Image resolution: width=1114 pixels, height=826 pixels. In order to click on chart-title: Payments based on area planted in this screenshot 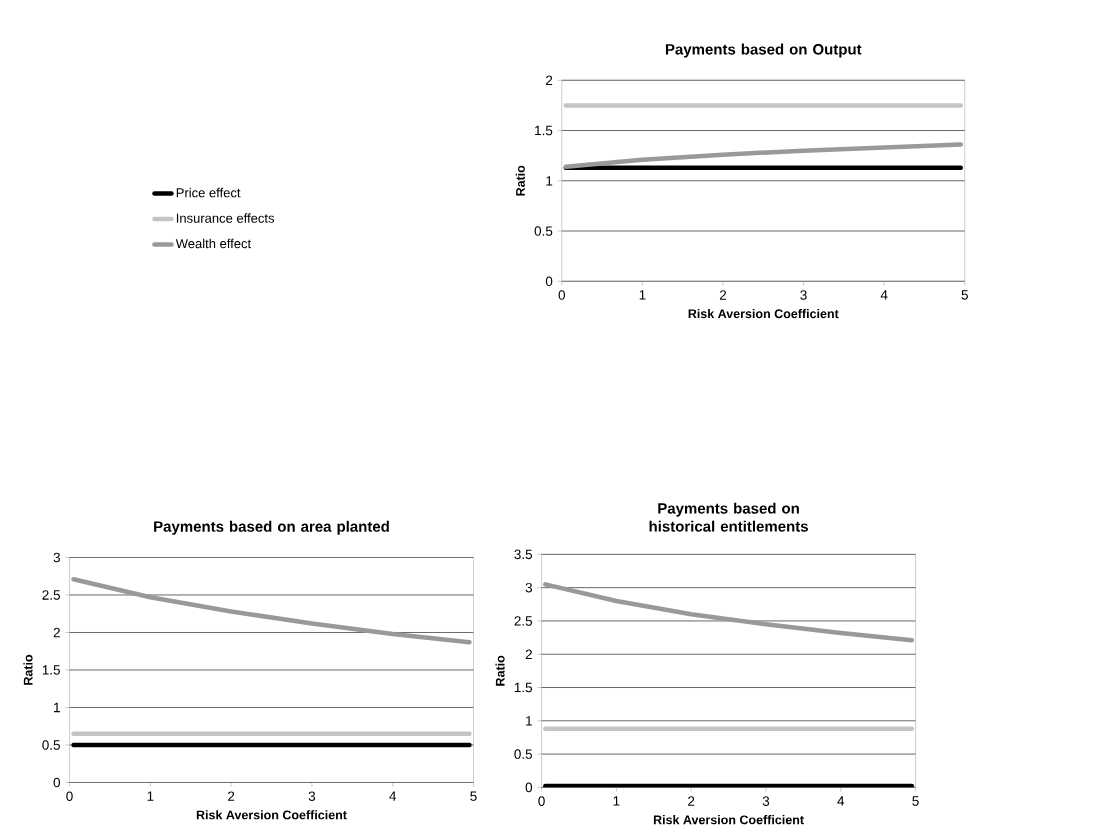, I will do `click(271, 527)`.